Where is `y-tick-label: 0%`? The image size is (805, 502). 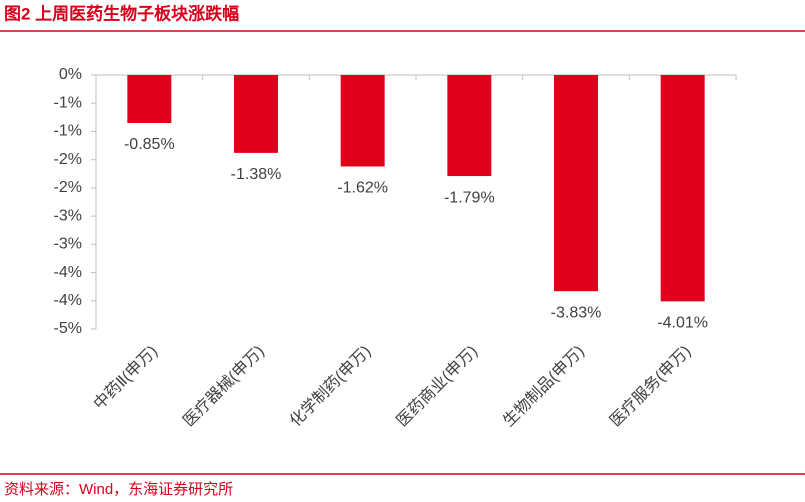
y-tick-label: 0% is located at coordinates (70, 74).